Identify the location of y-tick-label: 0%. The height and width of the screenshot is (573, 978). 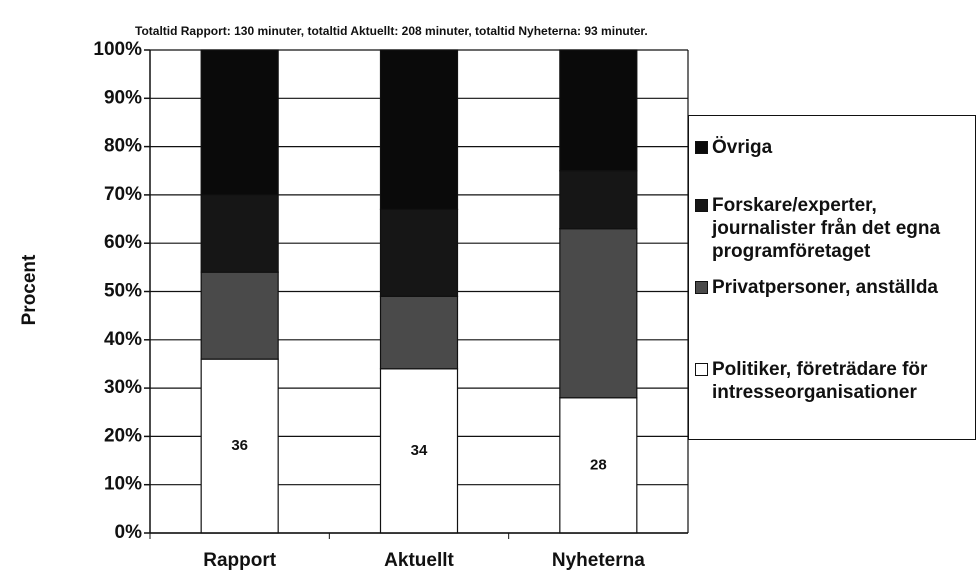
(129, 532).